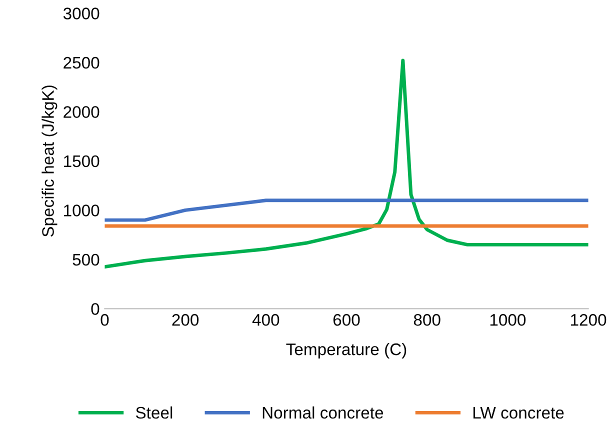 The image size is (616, 441). I want to click on y-tick-label: 3000, so click(81, 14).